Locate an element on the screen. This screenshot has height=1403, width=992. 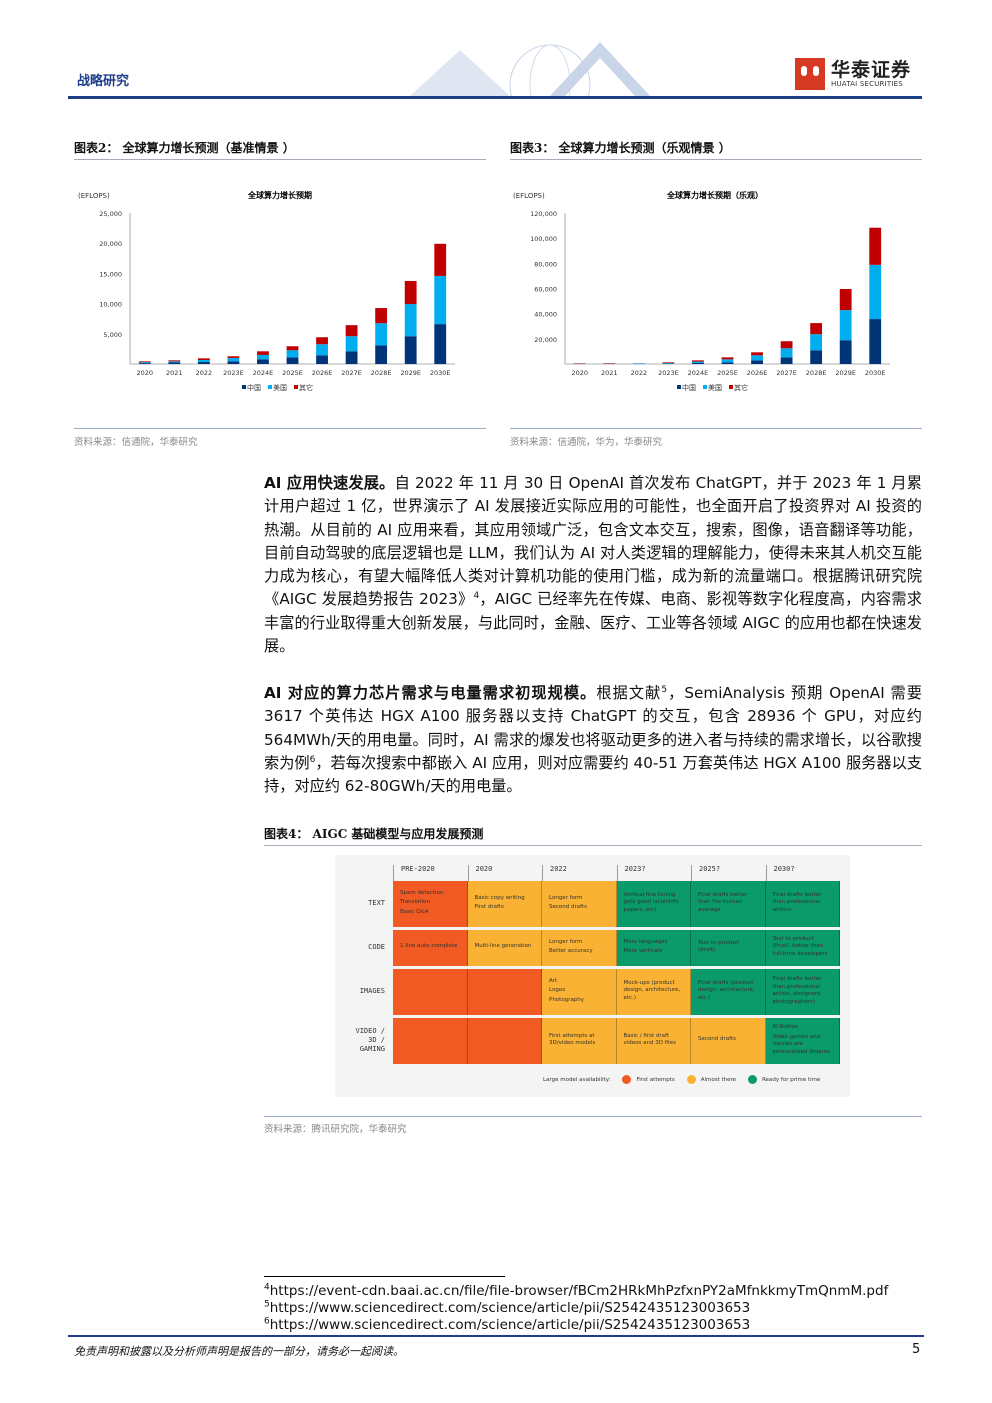
x-tick-label: 2024E is located at coordinates (263, 373).